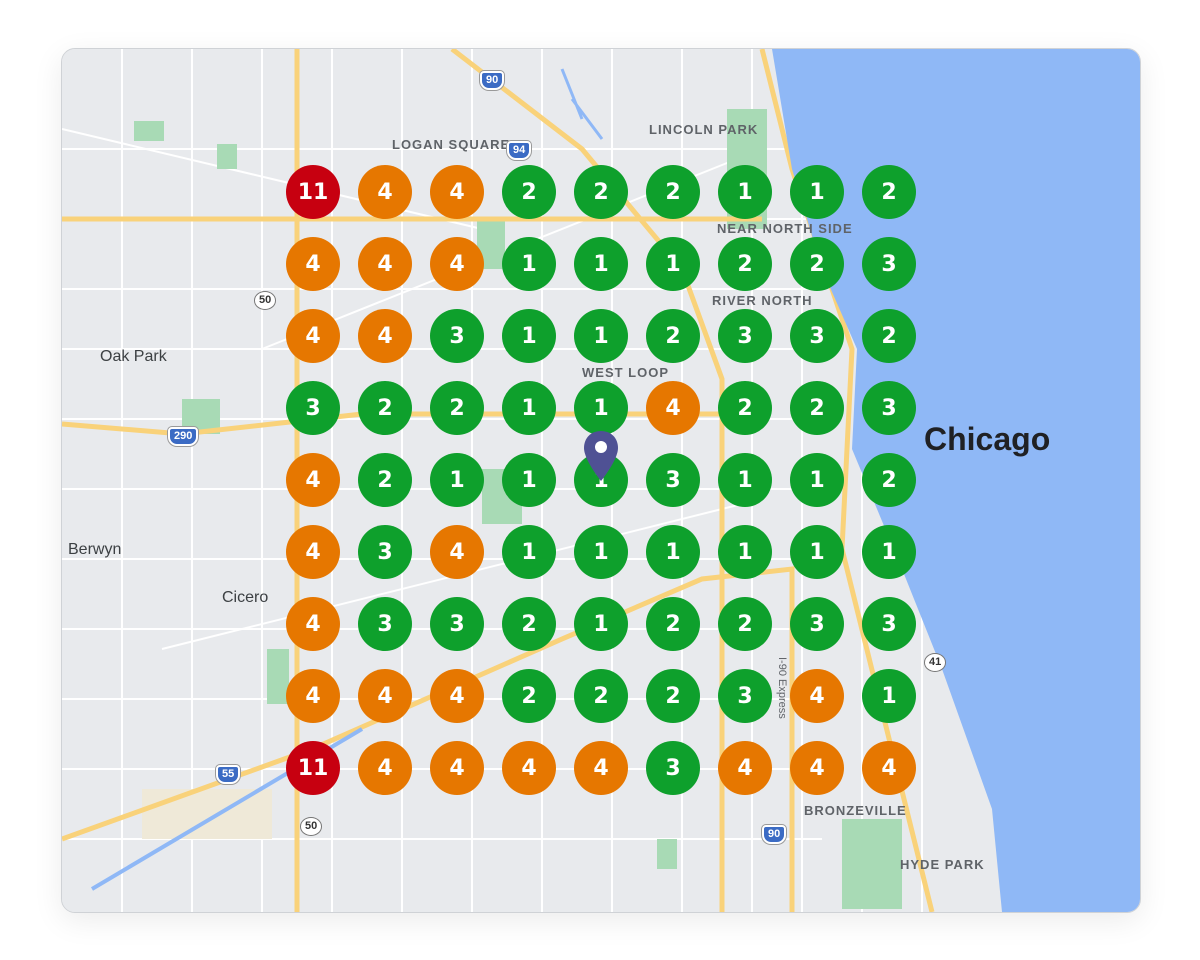 This screenshot has width=1200, height=960. I want to click on label-river-north: RIVER NORTH, so click(762, 300).